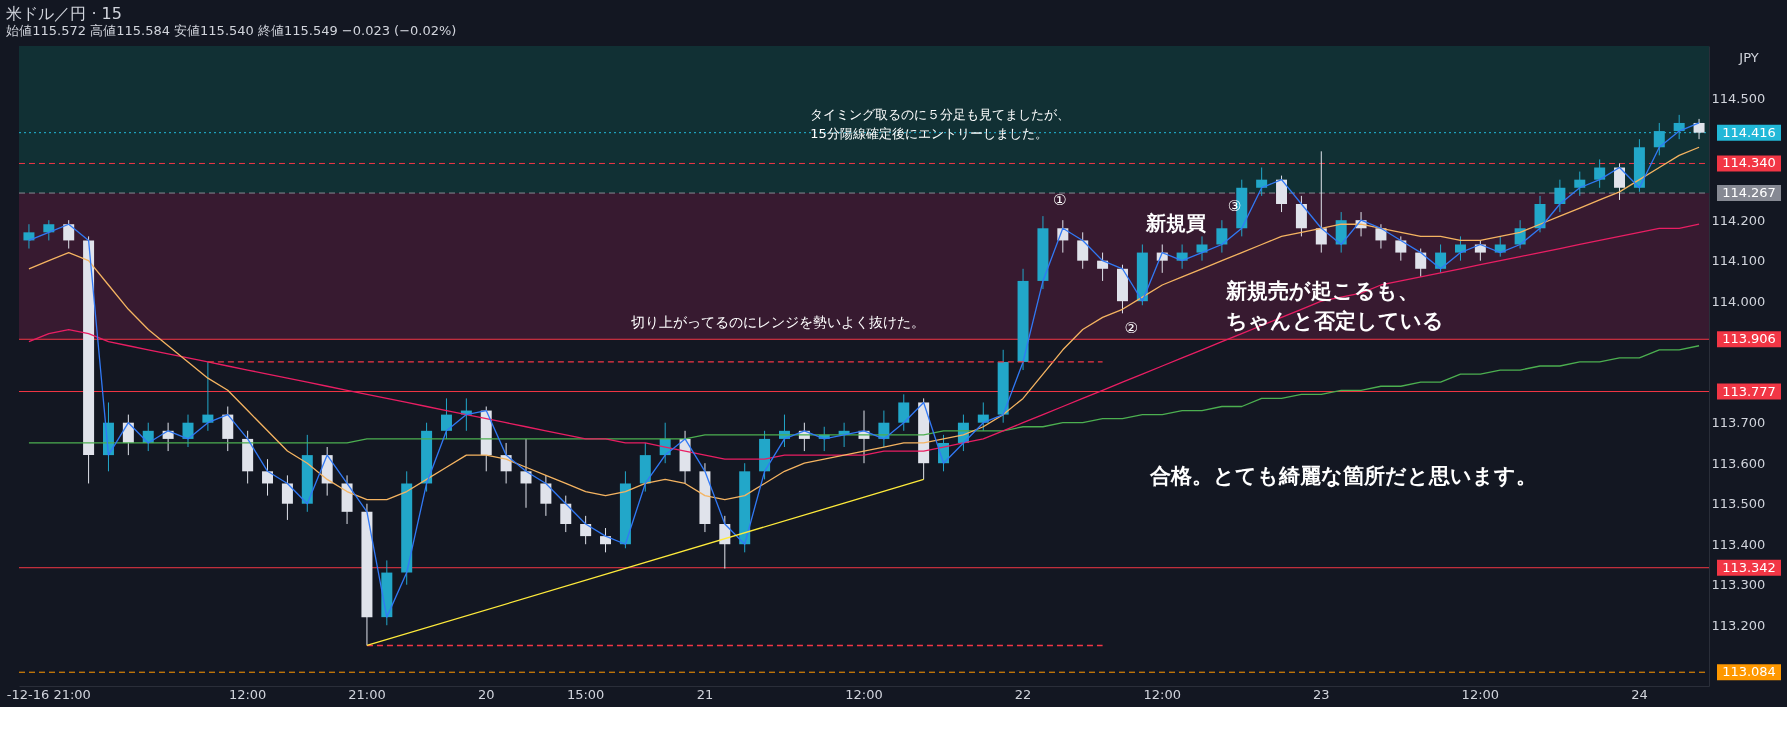 This screenshot has height=754, width=1787. What do you see at coordinates (1059, 199) in the screenshot?
I see `annotation: ①` at bounding box center [1059, 199].